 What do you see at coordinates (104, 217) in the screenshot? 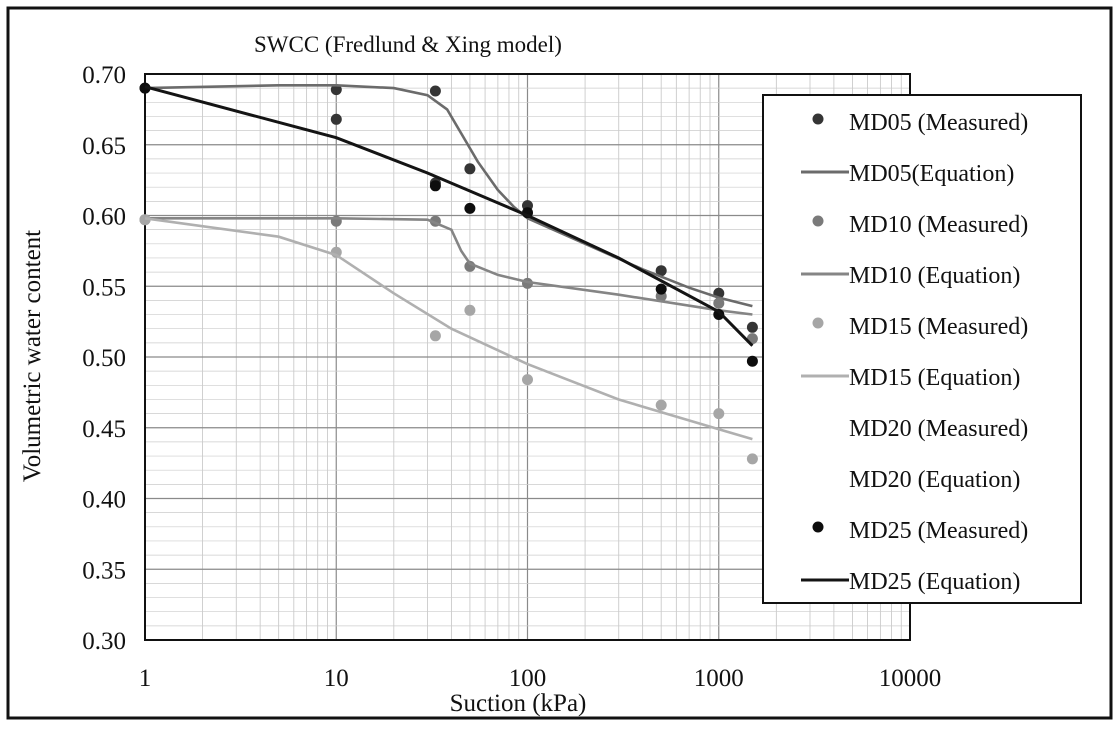
I see `y-tick-label: 0.60` at bounding box center [104, 217].